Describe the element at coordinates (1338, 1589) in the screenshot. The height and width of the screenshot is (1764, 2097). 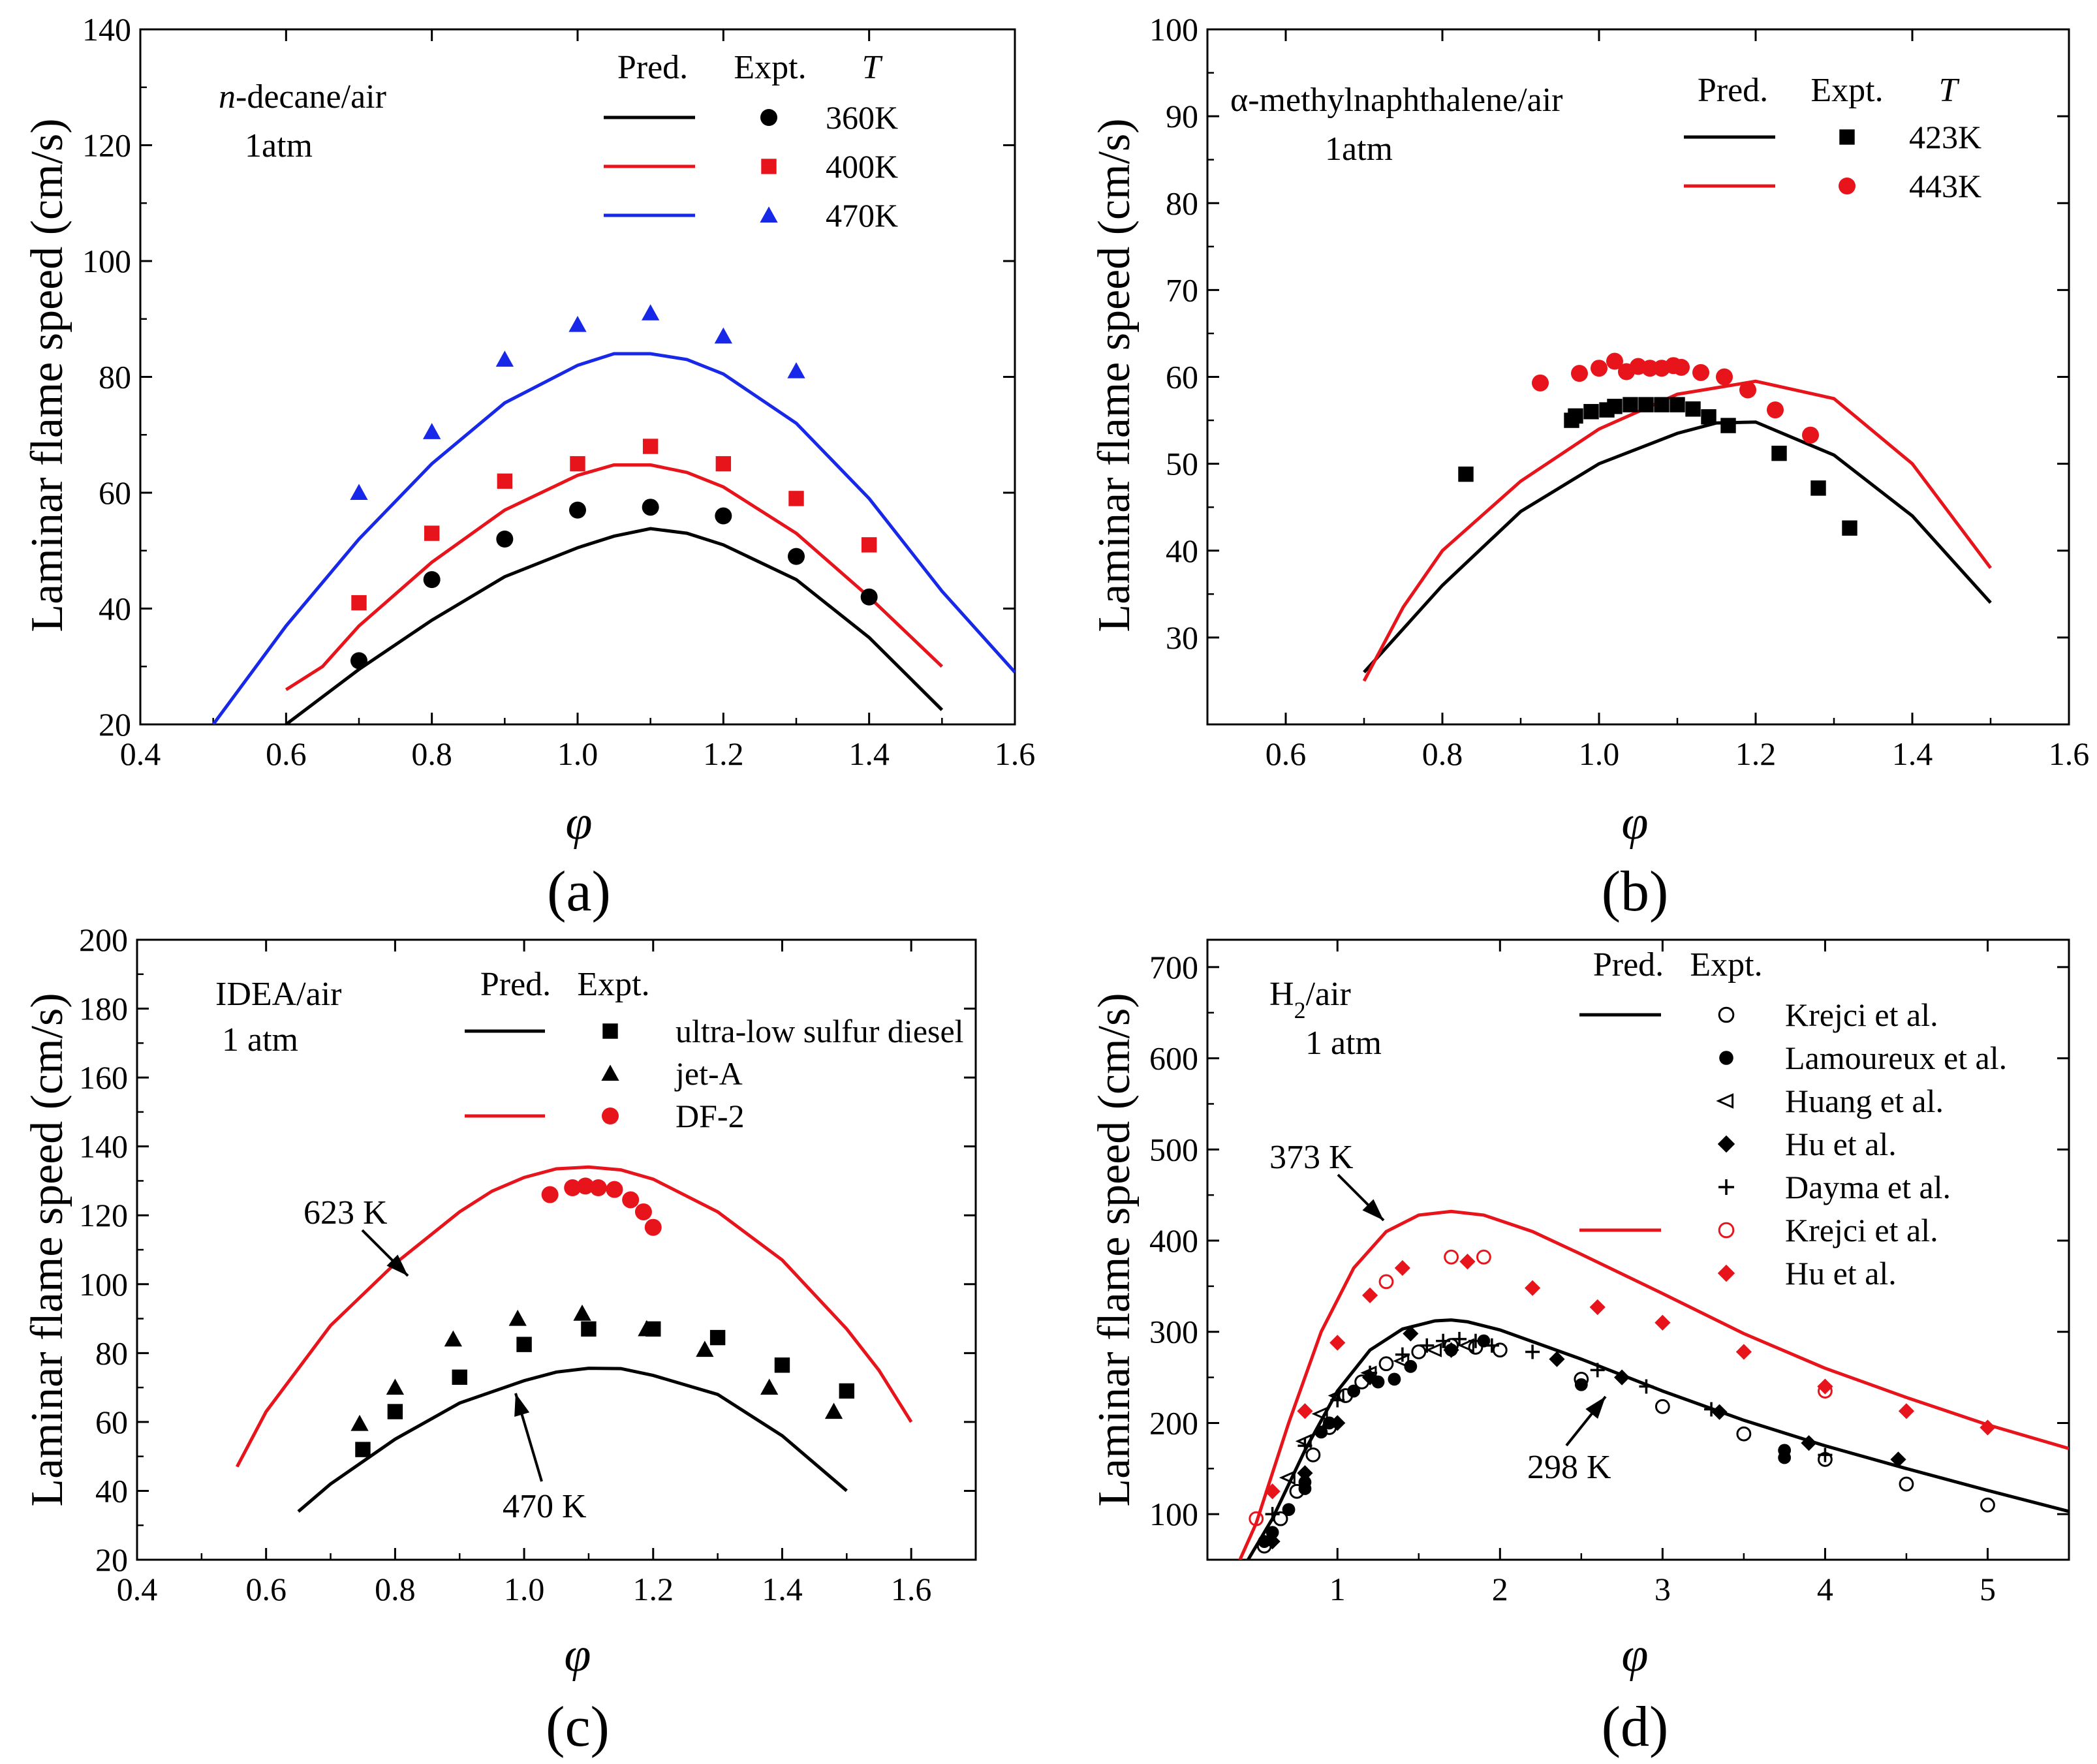
I see `x-tick-label: 1` at that location.